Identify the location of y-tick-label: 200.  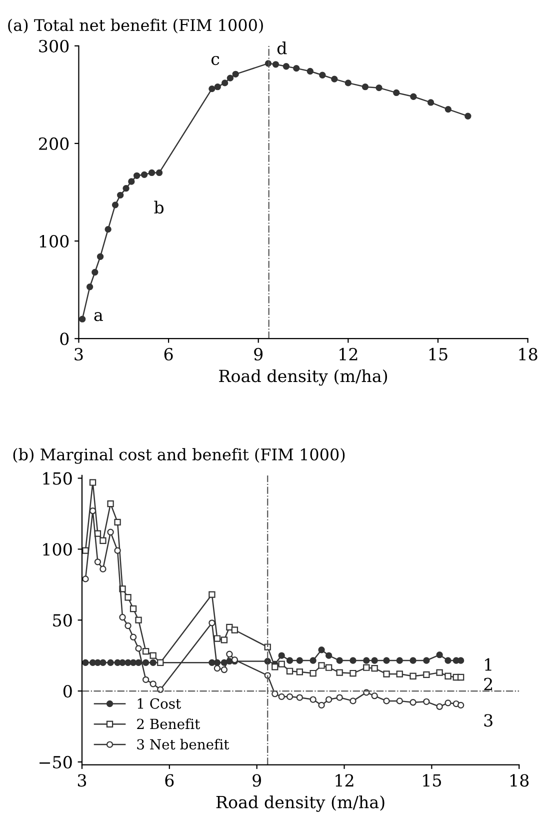
(54, 143).